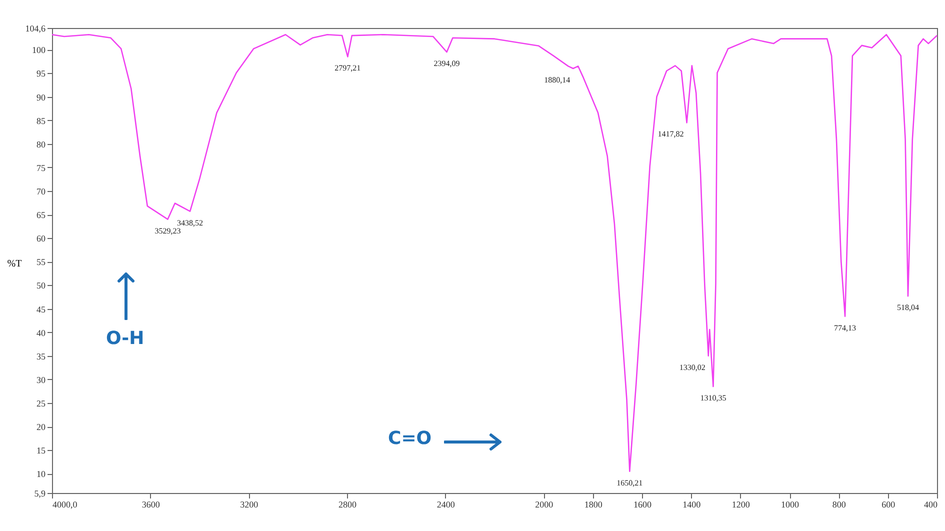  Describe the element at coordinates (41, 73) in the screenshot. I see `y-tick-label: 95` at that location.